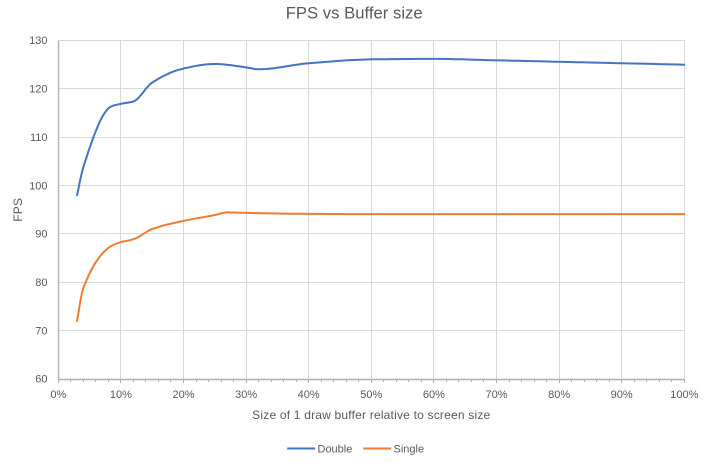 The height and width of the screenshot is (466, 710). Describe the element at coordinates (38, 186) in the screenshot. I see `svg-text: 100` at that location.